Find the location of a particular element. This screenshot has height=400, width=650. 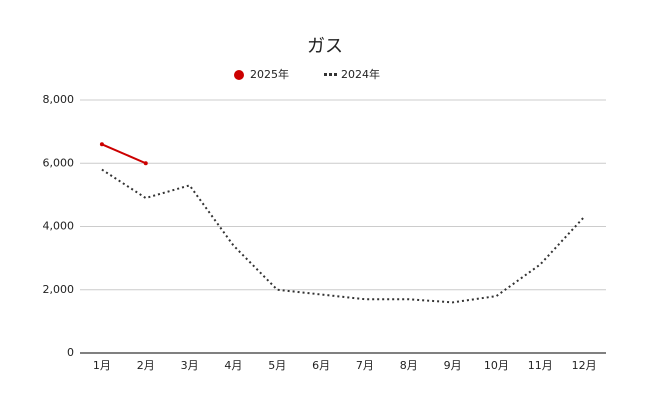

x-tick-label: 4月 is located at coordinates (233, 365).